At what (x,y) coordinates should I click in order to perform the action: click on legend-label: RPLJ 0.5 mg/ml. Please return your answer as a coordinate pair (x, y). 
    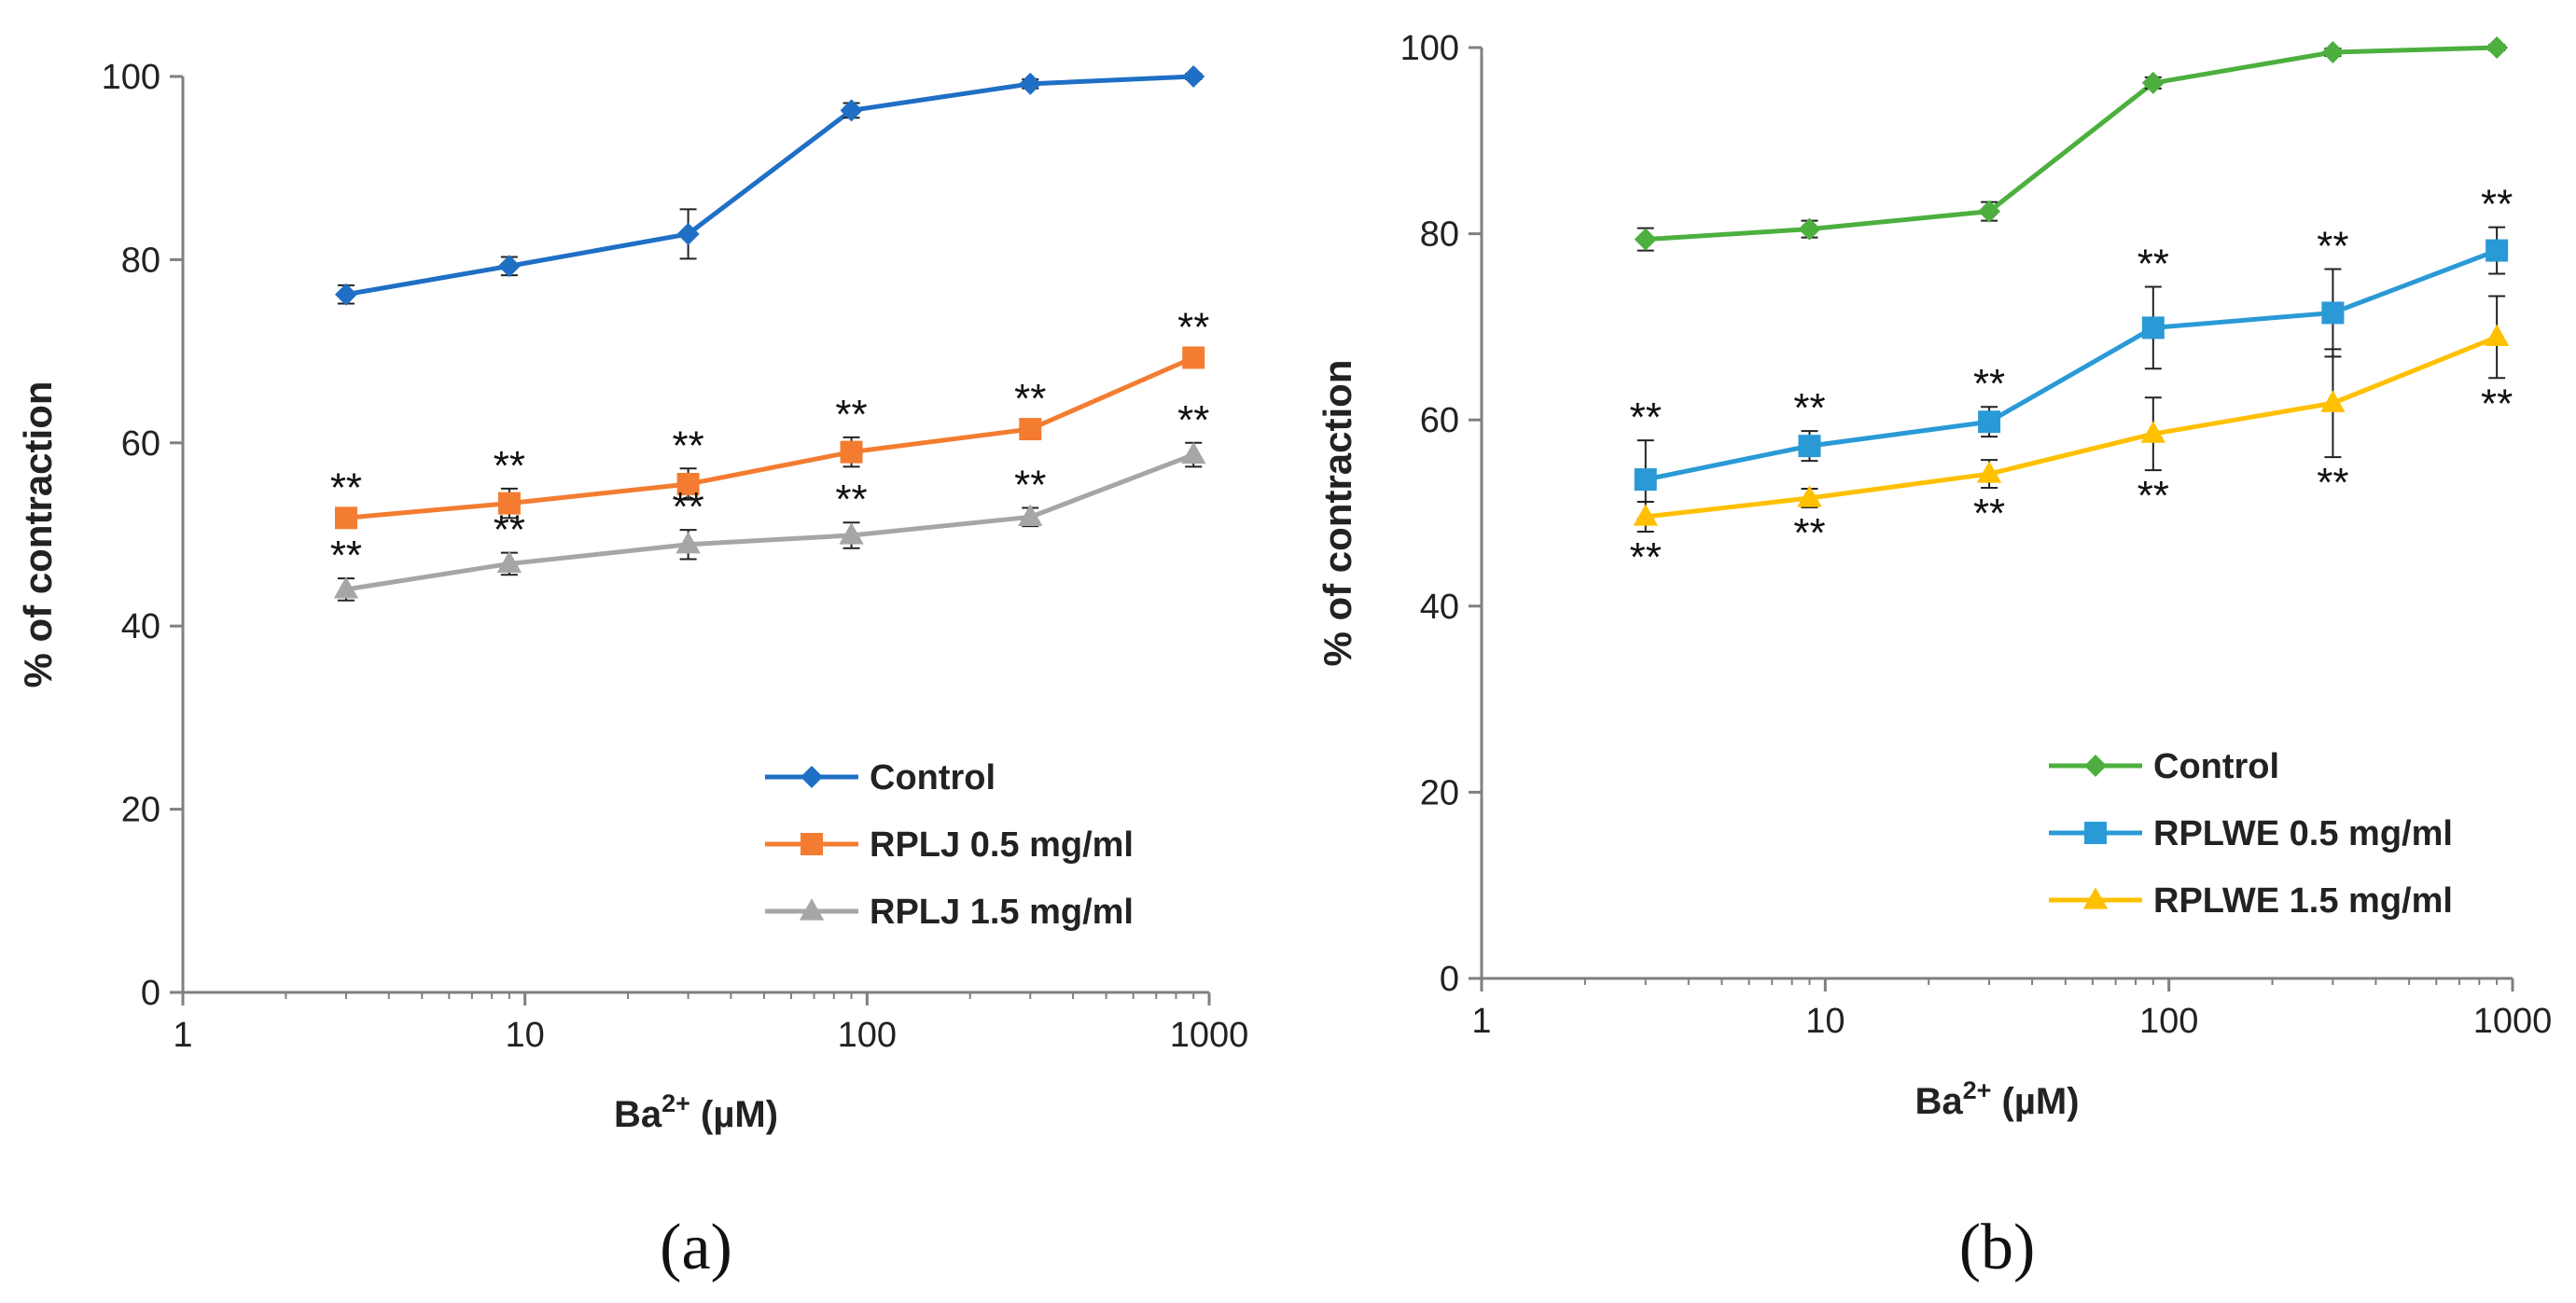
    Looking at the image, I should click on (1002, 845).